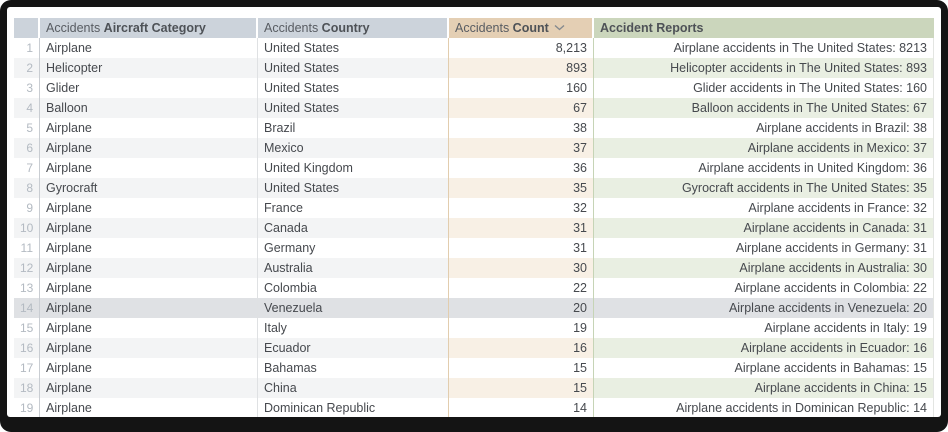 The image size is (948, 432). I want to click on cell-report: Airplane accidents in China: 15, so click(764, 388).